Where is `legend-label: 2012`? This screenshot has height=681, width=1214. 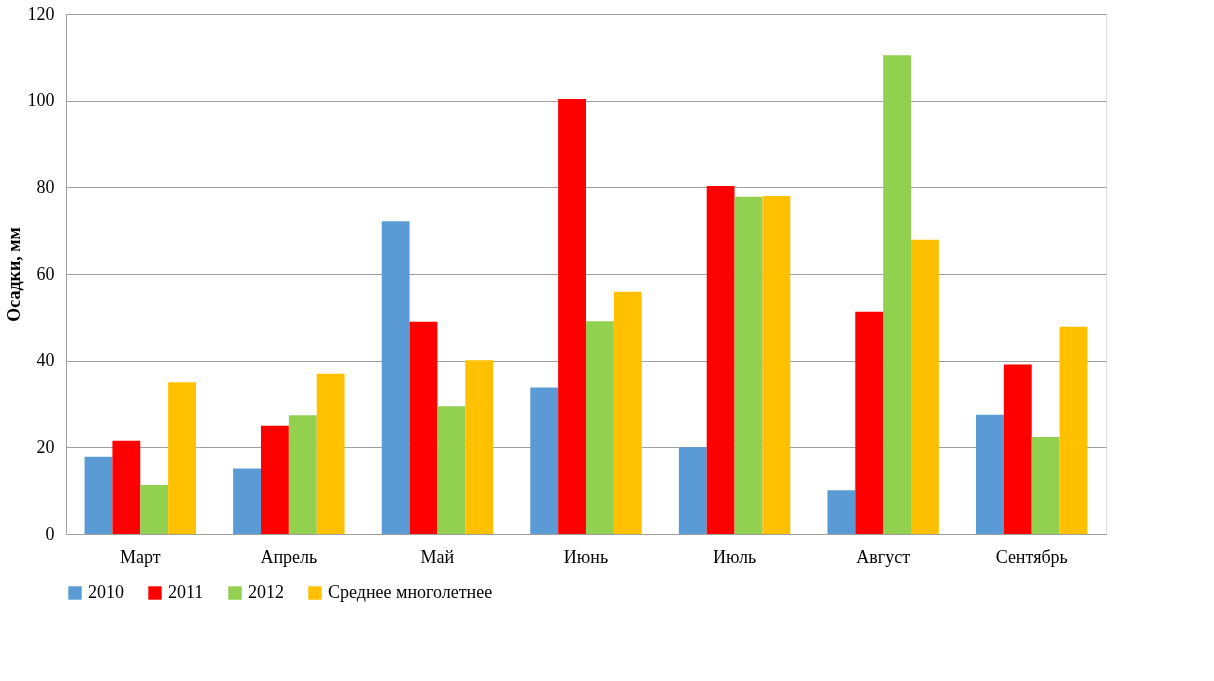
legend-label: 2012 is located at coordinates (266, 592).